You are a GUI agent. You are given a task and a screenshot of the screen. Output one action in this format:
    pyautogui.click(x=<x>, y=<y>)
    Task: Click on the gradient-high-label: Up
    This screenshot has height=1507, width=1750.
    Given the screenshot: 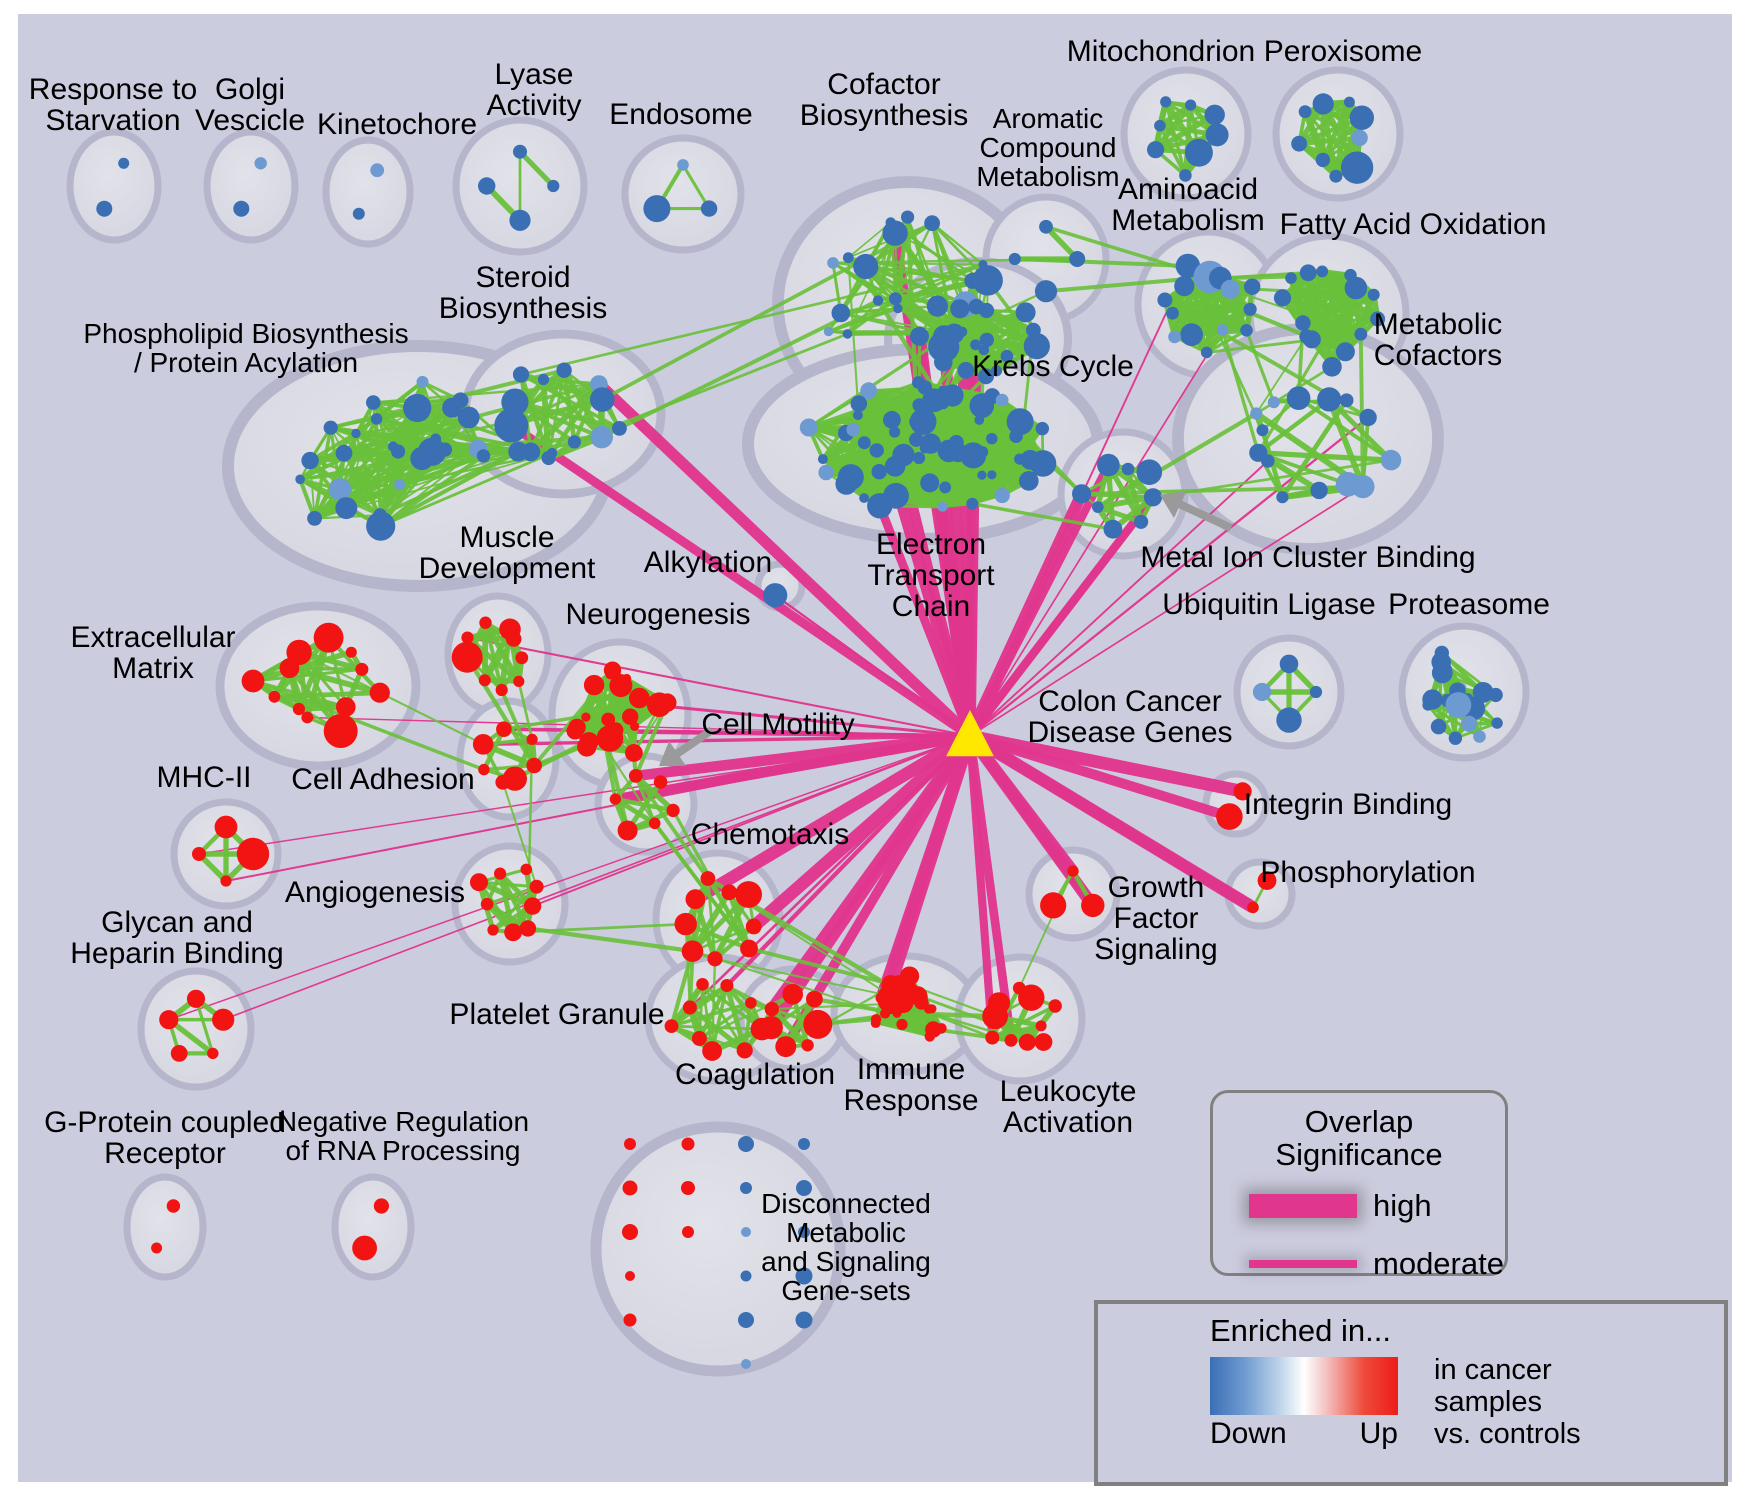 What is the action you would take?
    pyautogui.click(x=1378, y=1434)
    